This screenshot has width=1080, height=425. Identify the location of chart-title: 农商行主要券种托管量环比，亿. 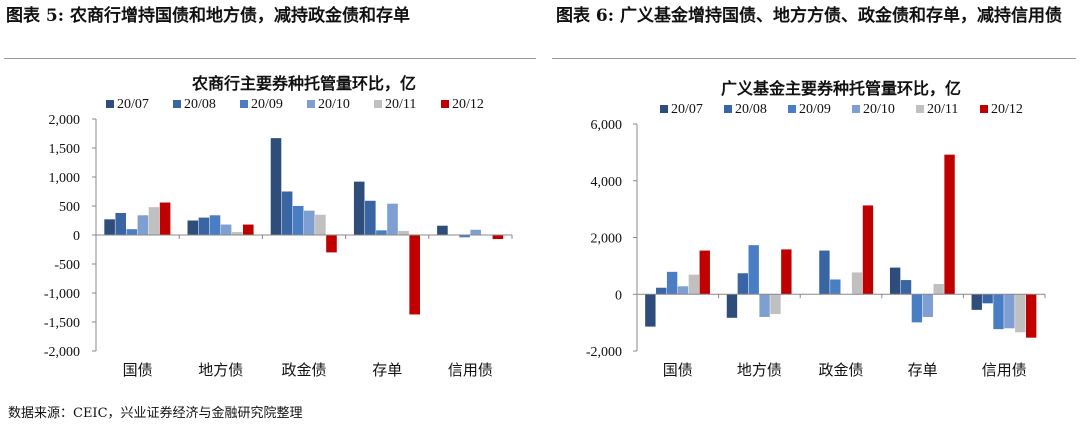
(303, 83).